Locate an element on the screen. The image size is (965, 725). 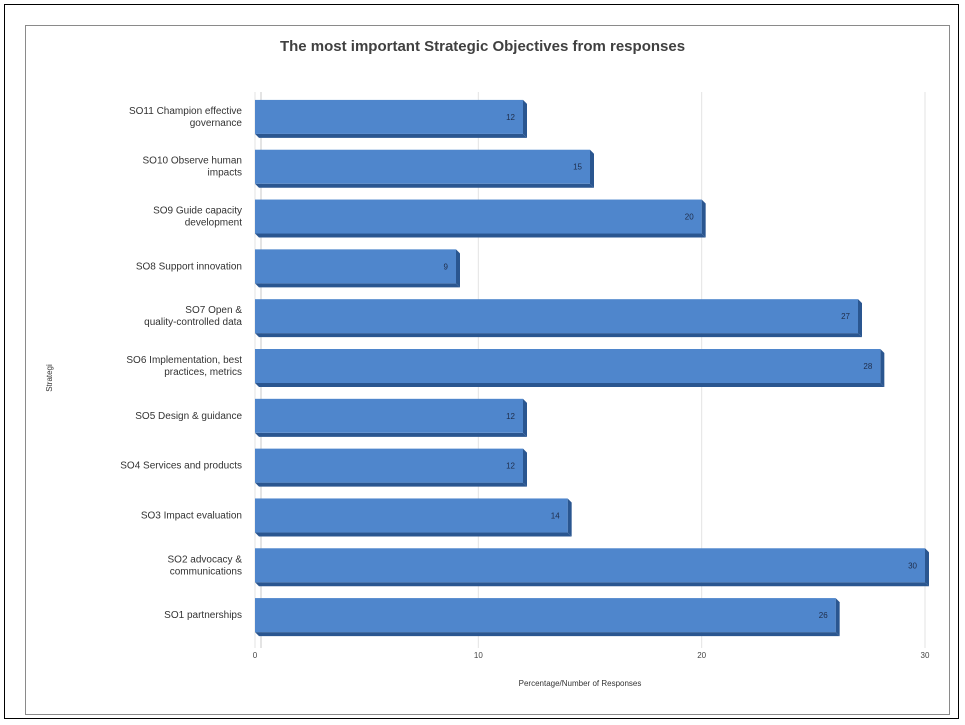
category-label: SO1 partnerships is located at coordinates (203, 615).